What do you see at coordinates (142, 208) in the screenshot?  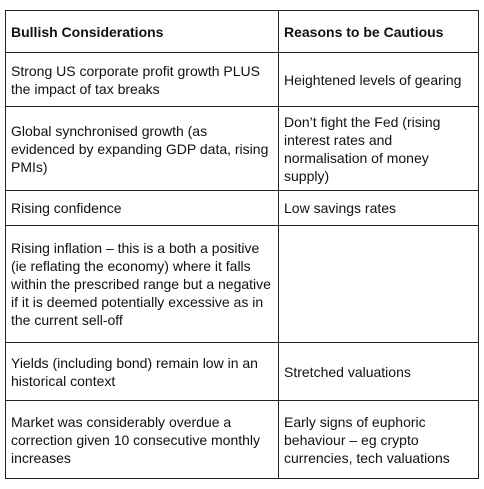 I see `table-cell: Rising confidence` at bounding box center [142, 208].